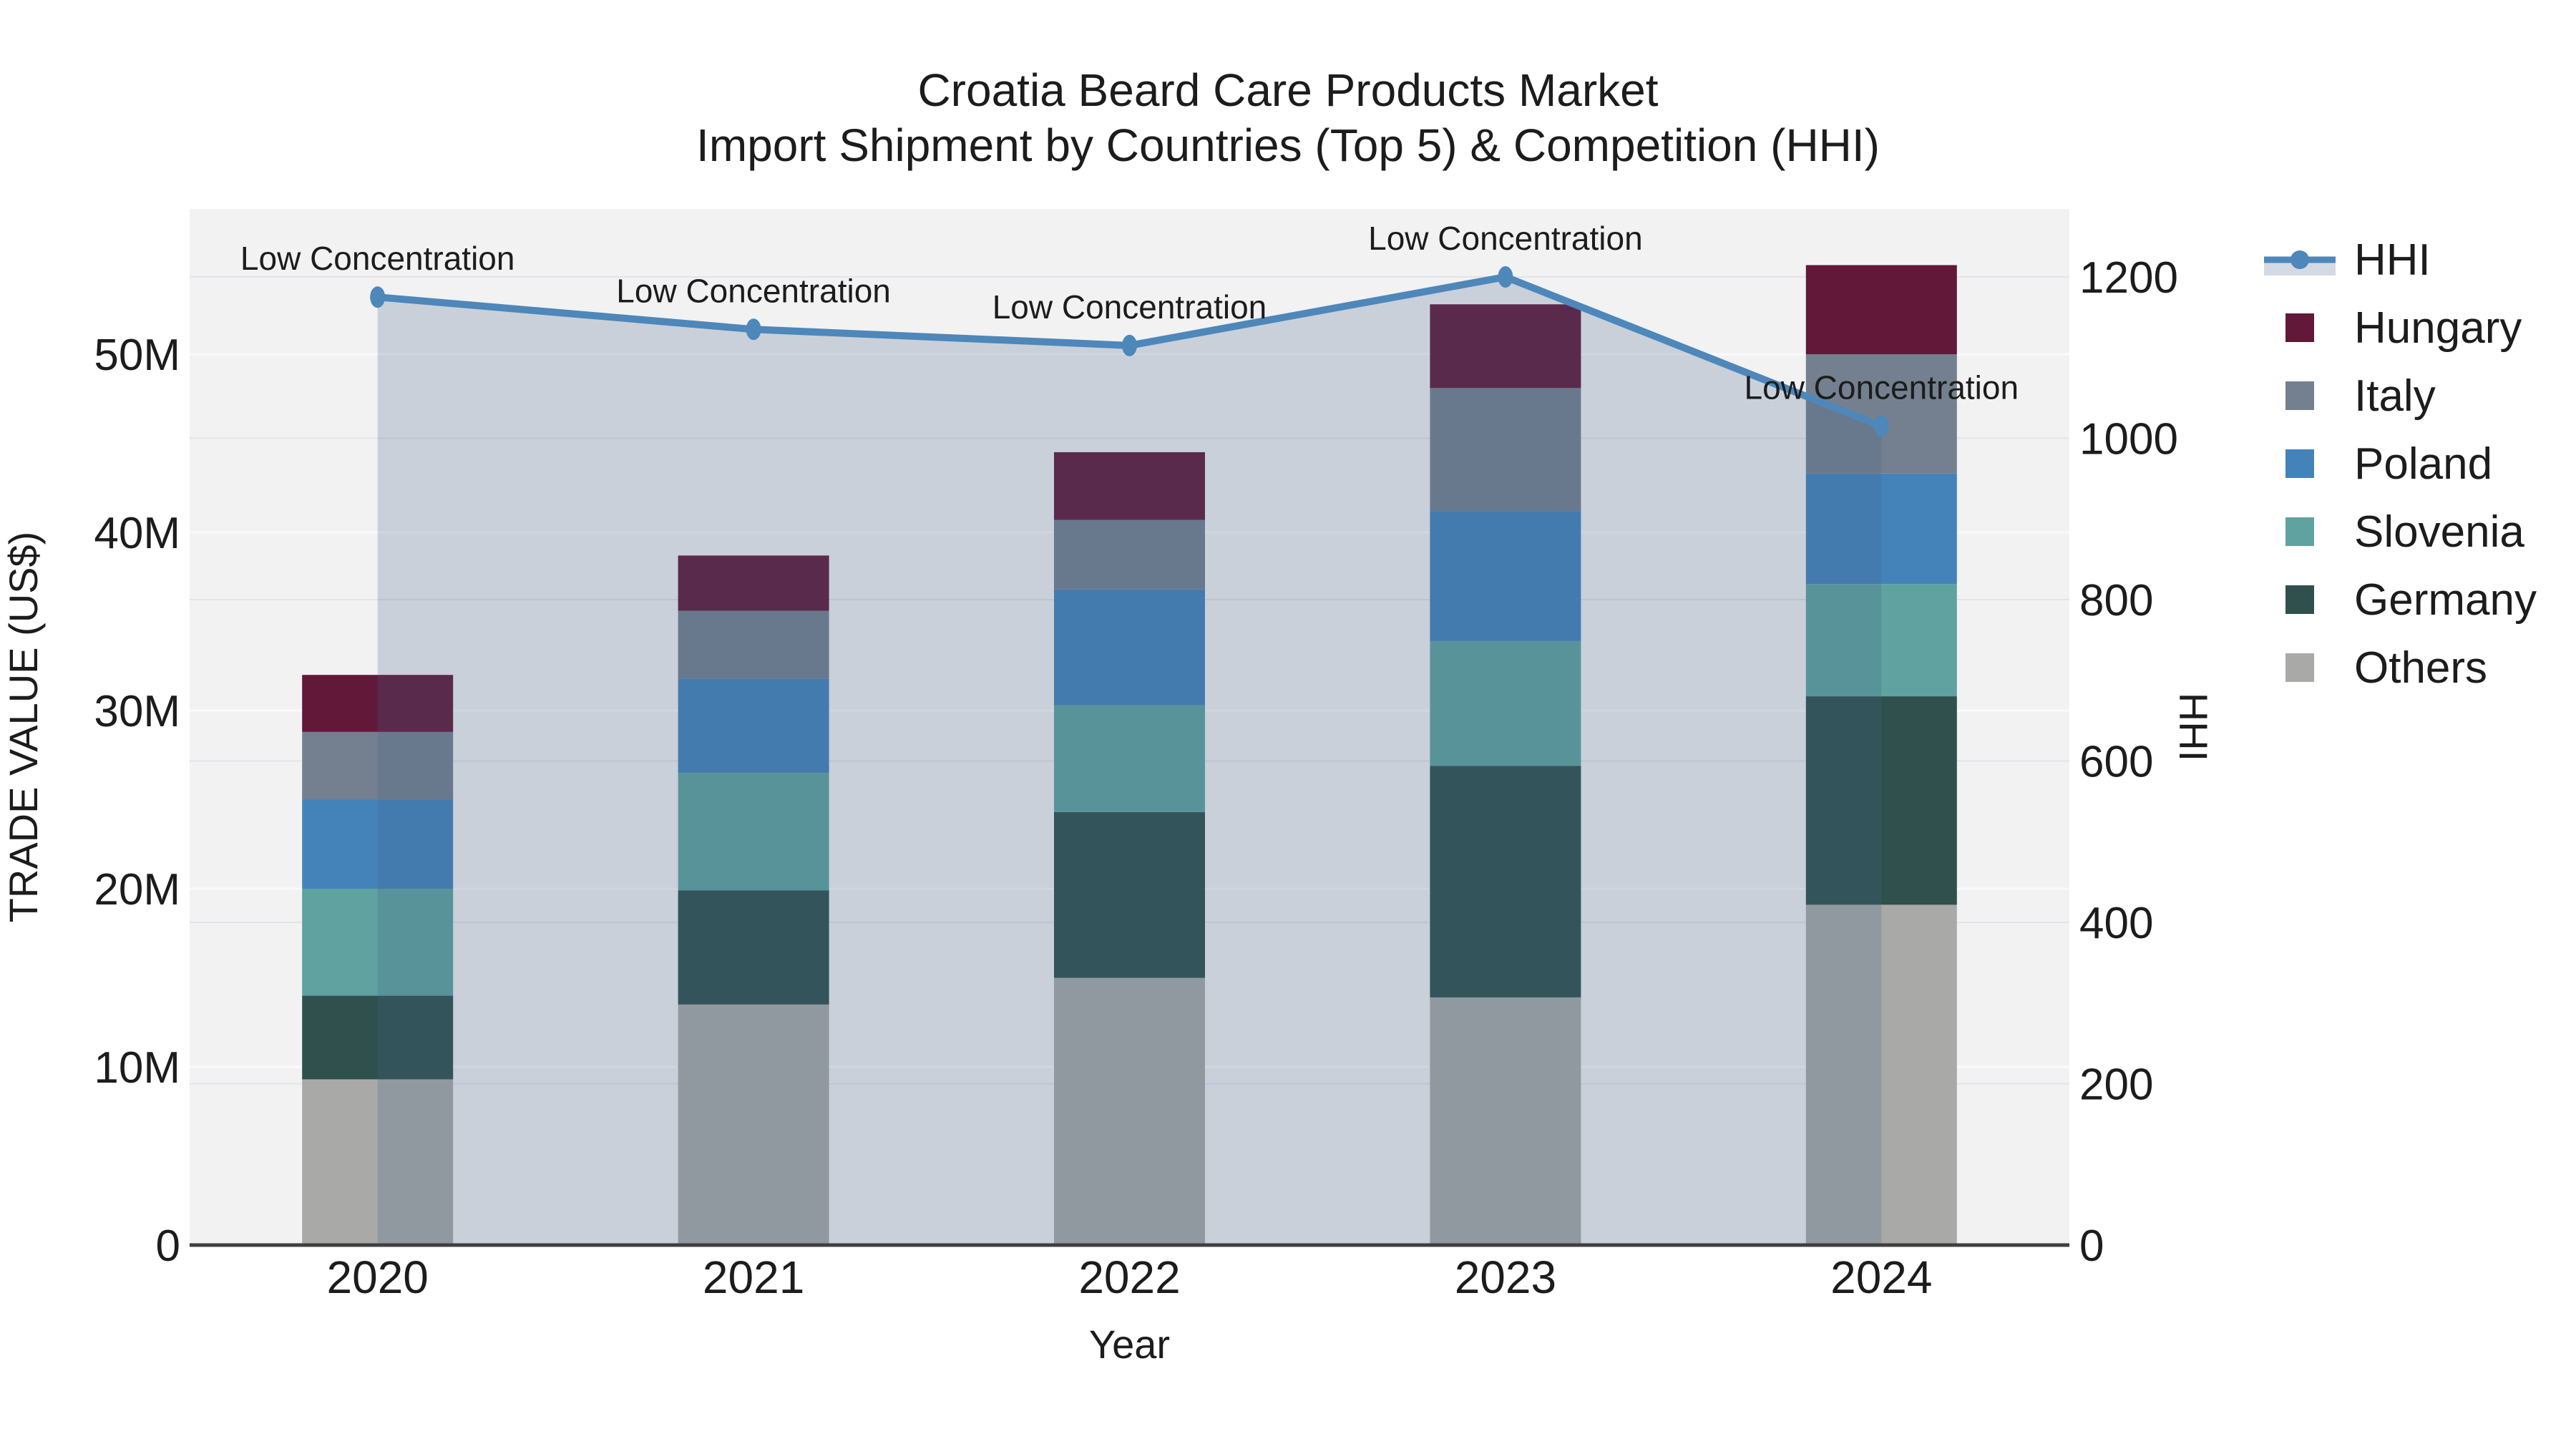 The height and width of the screenshot is (1449, 2576). Describe the element at coordinates (1288, 90) in the screenshot. I see `chart-title-line1: Croatia Beard Care Products Market` at that location.